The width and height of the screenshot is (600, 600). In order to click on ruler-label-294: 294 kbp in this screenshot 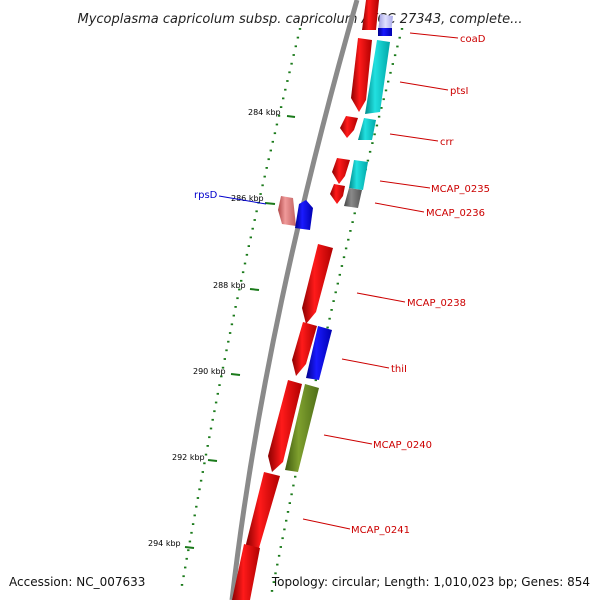, I will do `click(164, 543)`.